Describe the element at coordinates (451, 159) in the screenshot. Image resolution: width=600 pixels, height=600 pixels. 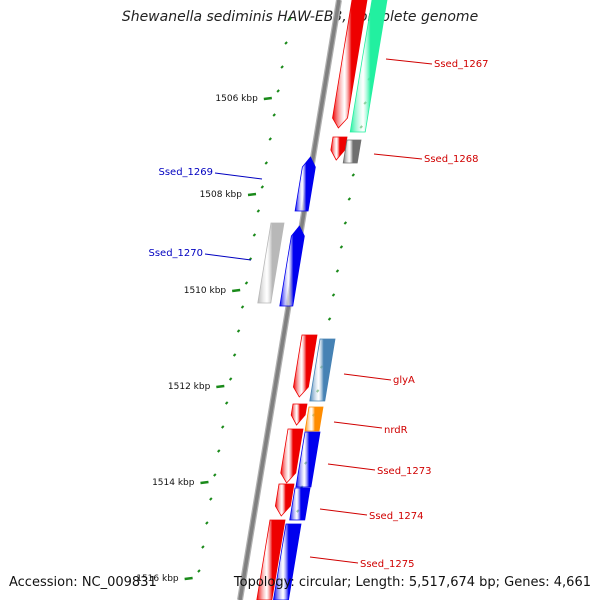
I see `gene-label: Ssed_1268` at that location.